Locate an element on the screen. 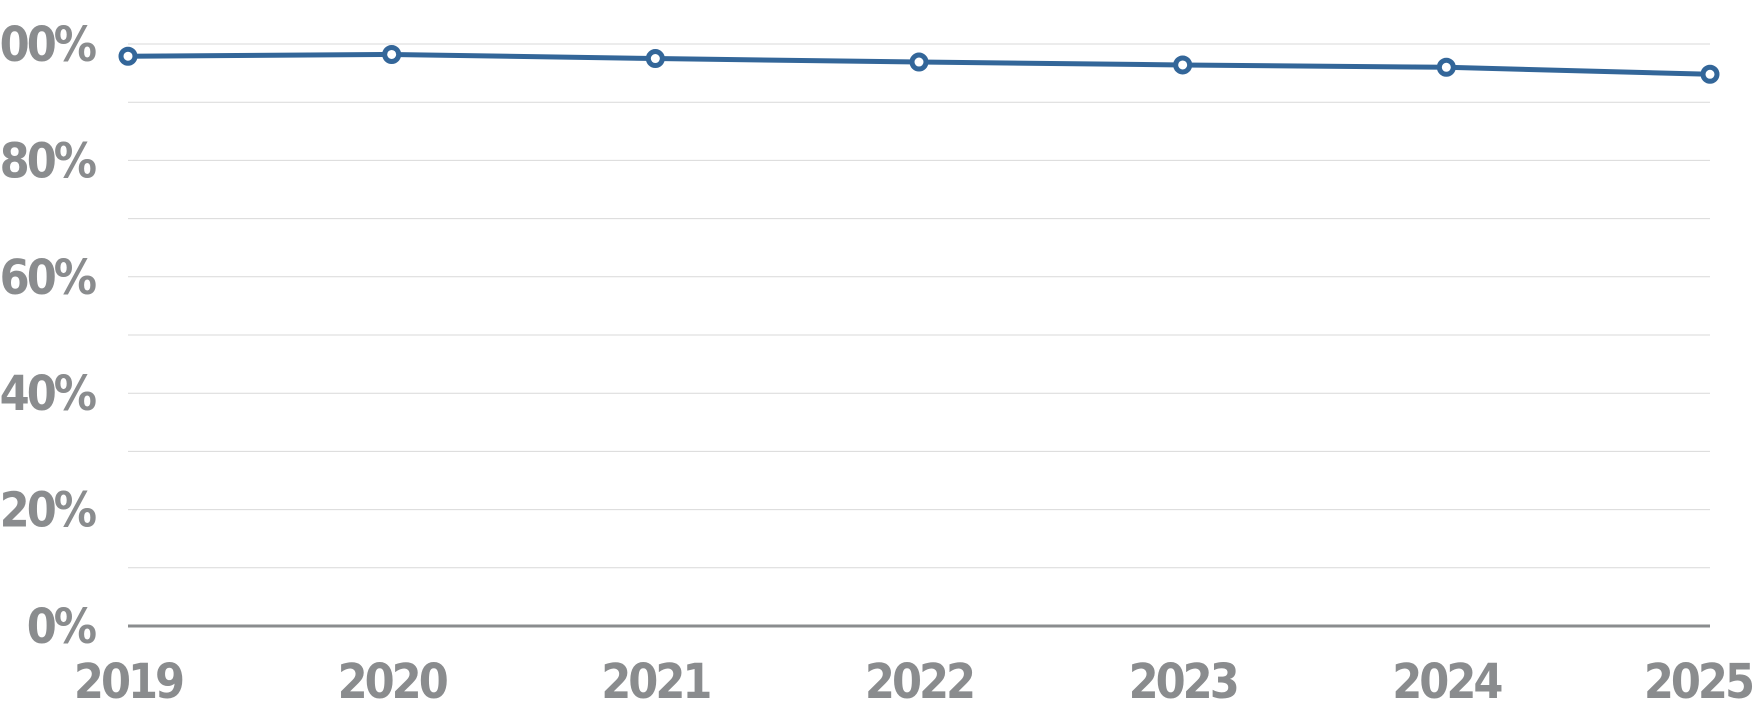 This screenshot has width=1760, height=708. y-axis-tick-labels: 0% 20% 40% 60% 80% 100% is located at coordinates (49, 336).